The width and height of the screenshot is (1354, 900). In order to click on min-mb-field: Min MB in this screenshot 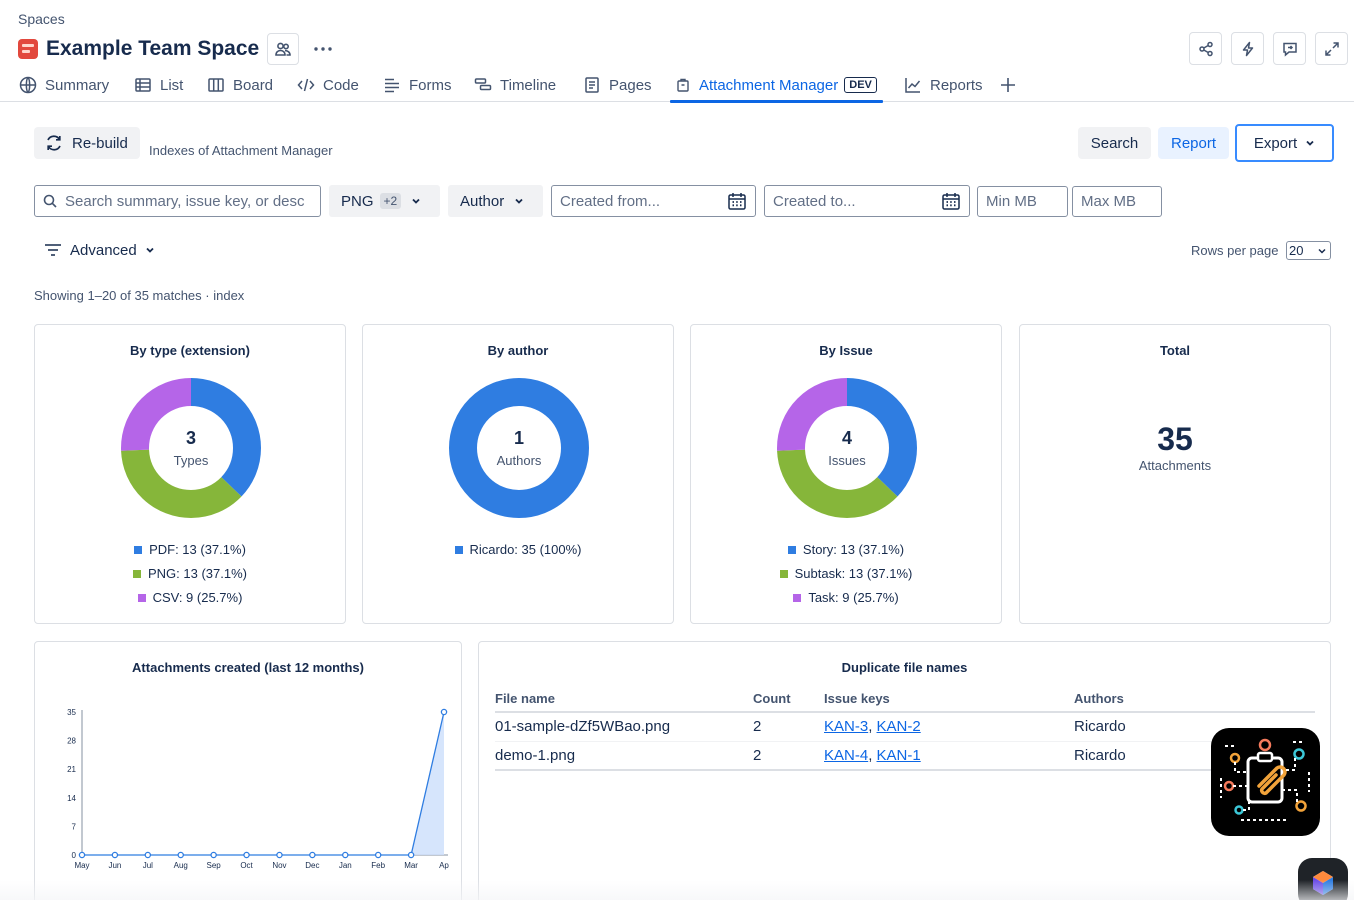, I will do `click(1022, 201)`.